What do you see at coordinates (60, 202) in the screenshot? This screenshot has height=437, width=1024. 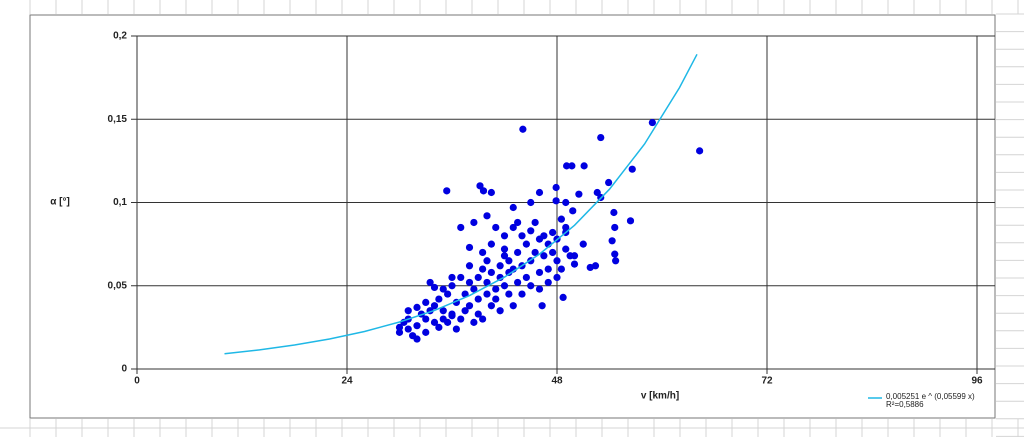 I see `y-axis-label: α [°]` at bounding box center [60, 202].